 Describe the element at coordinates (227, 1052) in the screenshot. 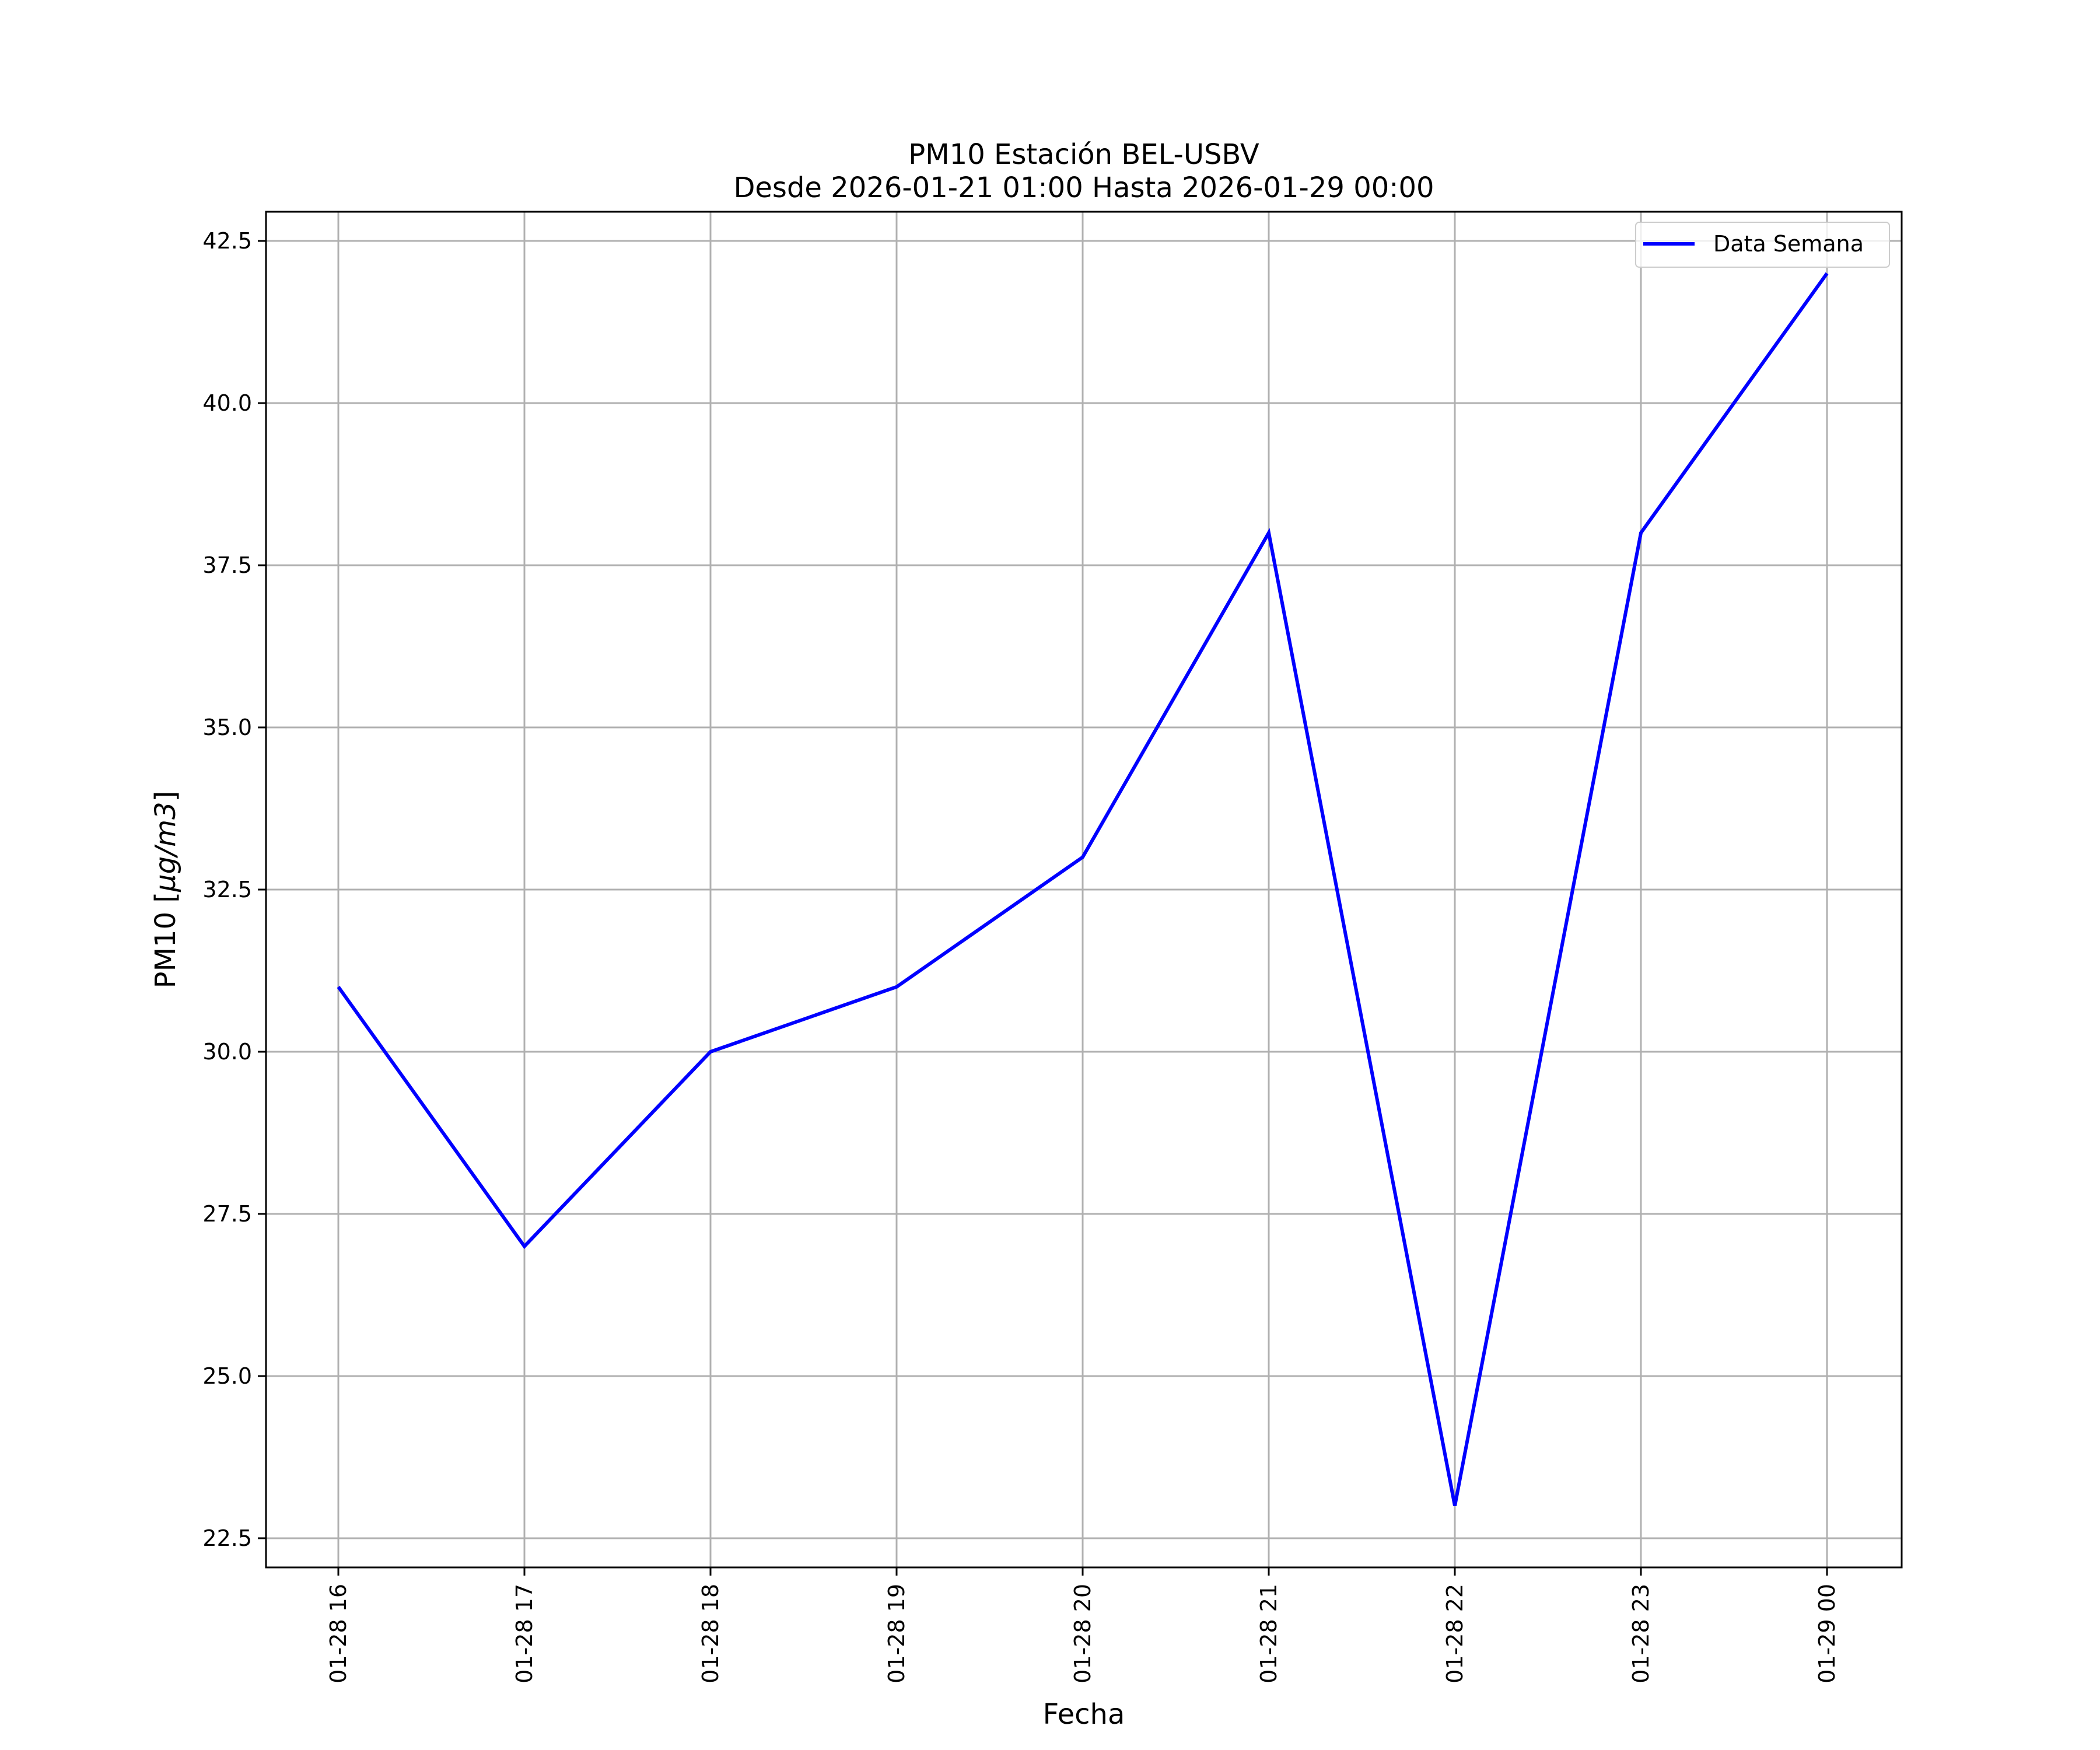

I see `y-tick-label: 30.0` at that location.